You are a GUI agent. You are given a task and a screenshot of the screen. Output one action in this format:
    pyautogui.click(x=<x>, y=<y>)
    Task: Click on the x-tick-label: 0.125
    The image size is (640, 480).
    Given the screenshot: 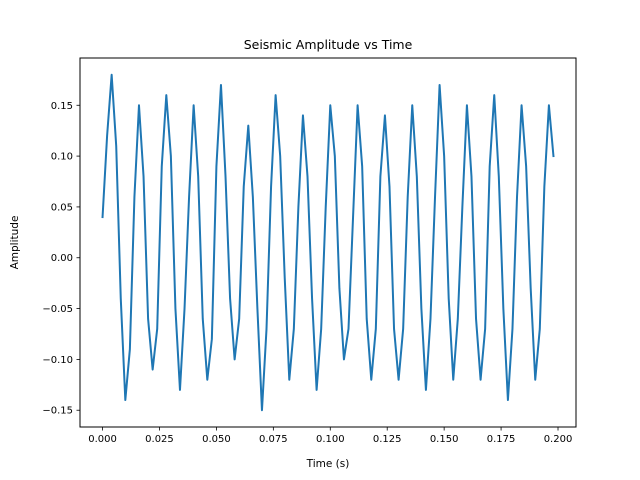 What is the action you would take?
    pyautogui.click(x=387, y=439)
    